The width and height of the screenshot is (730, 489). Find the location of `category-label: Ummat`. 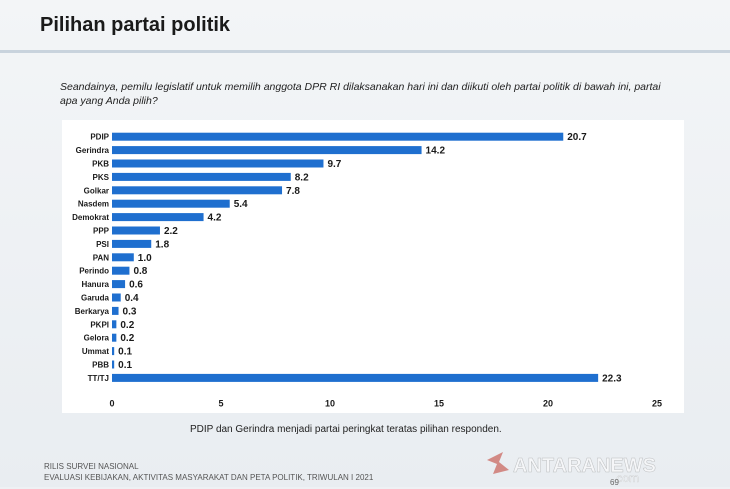

category-label: Ummat is located at coordinates (95, 351).